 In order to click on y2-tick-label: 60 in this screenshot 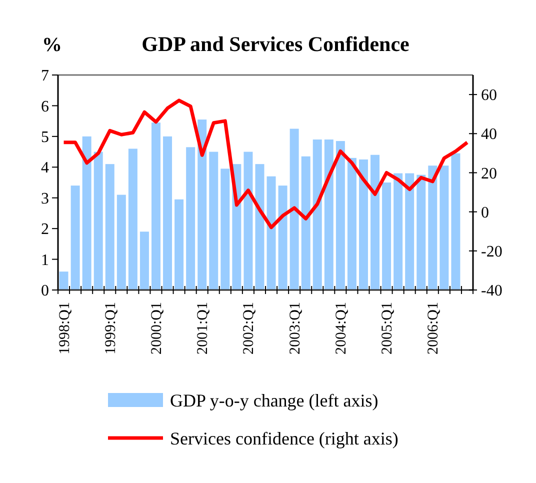, I will do `click(489, 95)`.